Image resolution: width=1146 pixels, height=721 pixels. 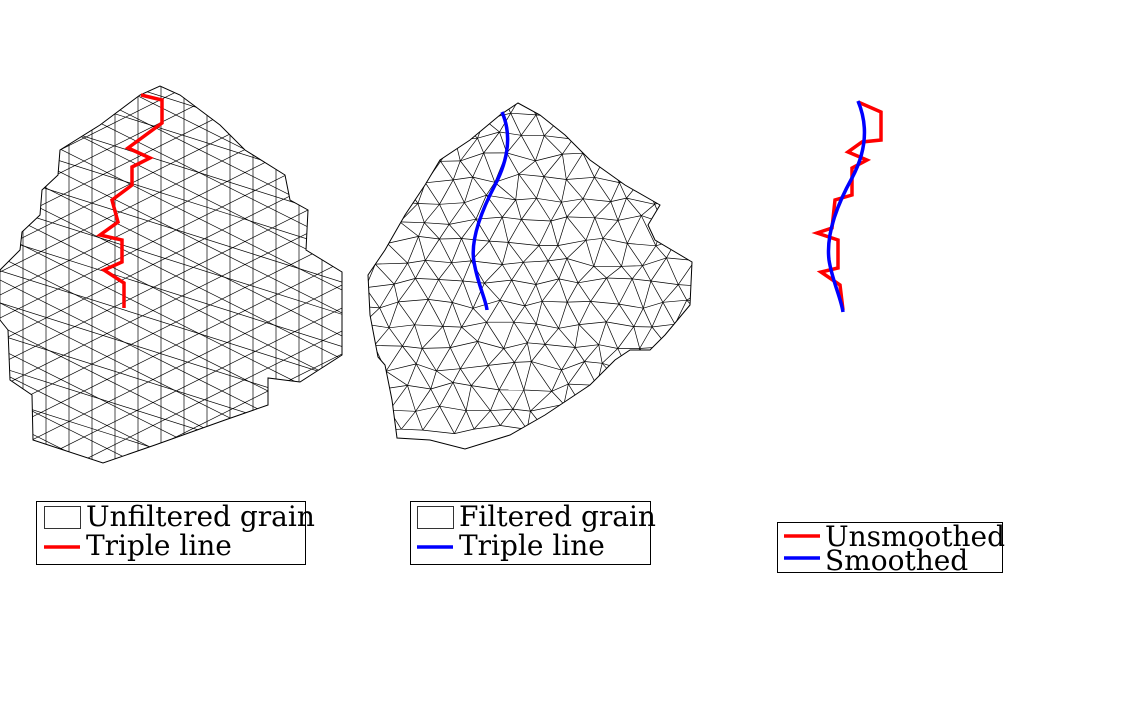 I want to click on legend-label-unfiltered-grain: Unfiltered grain, so click(x=200, y=516).